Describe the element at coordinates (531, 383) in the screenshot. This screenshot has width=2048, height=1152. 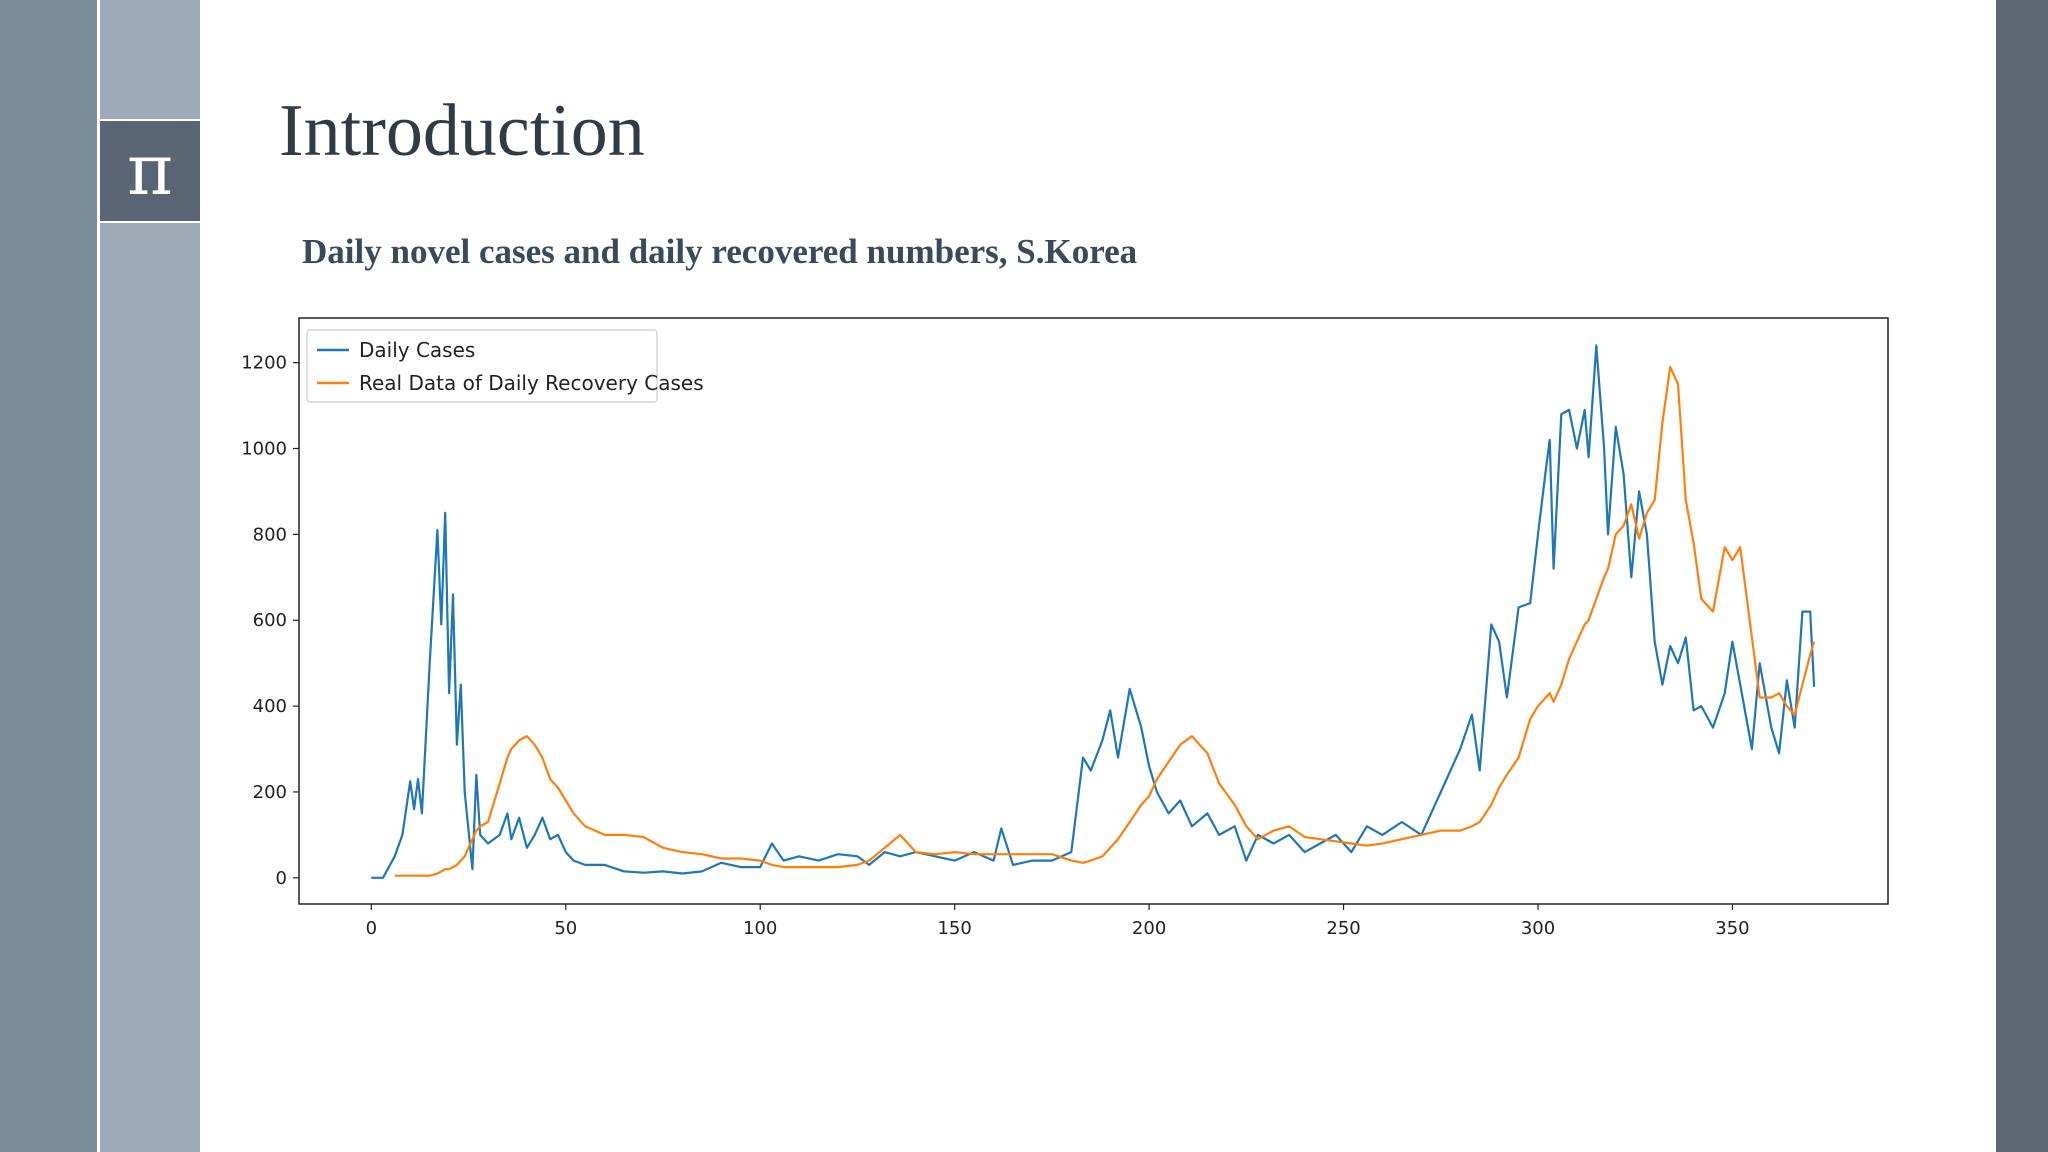
I see `legend-label: Real Data of Daily Recovery Cases` at that location.